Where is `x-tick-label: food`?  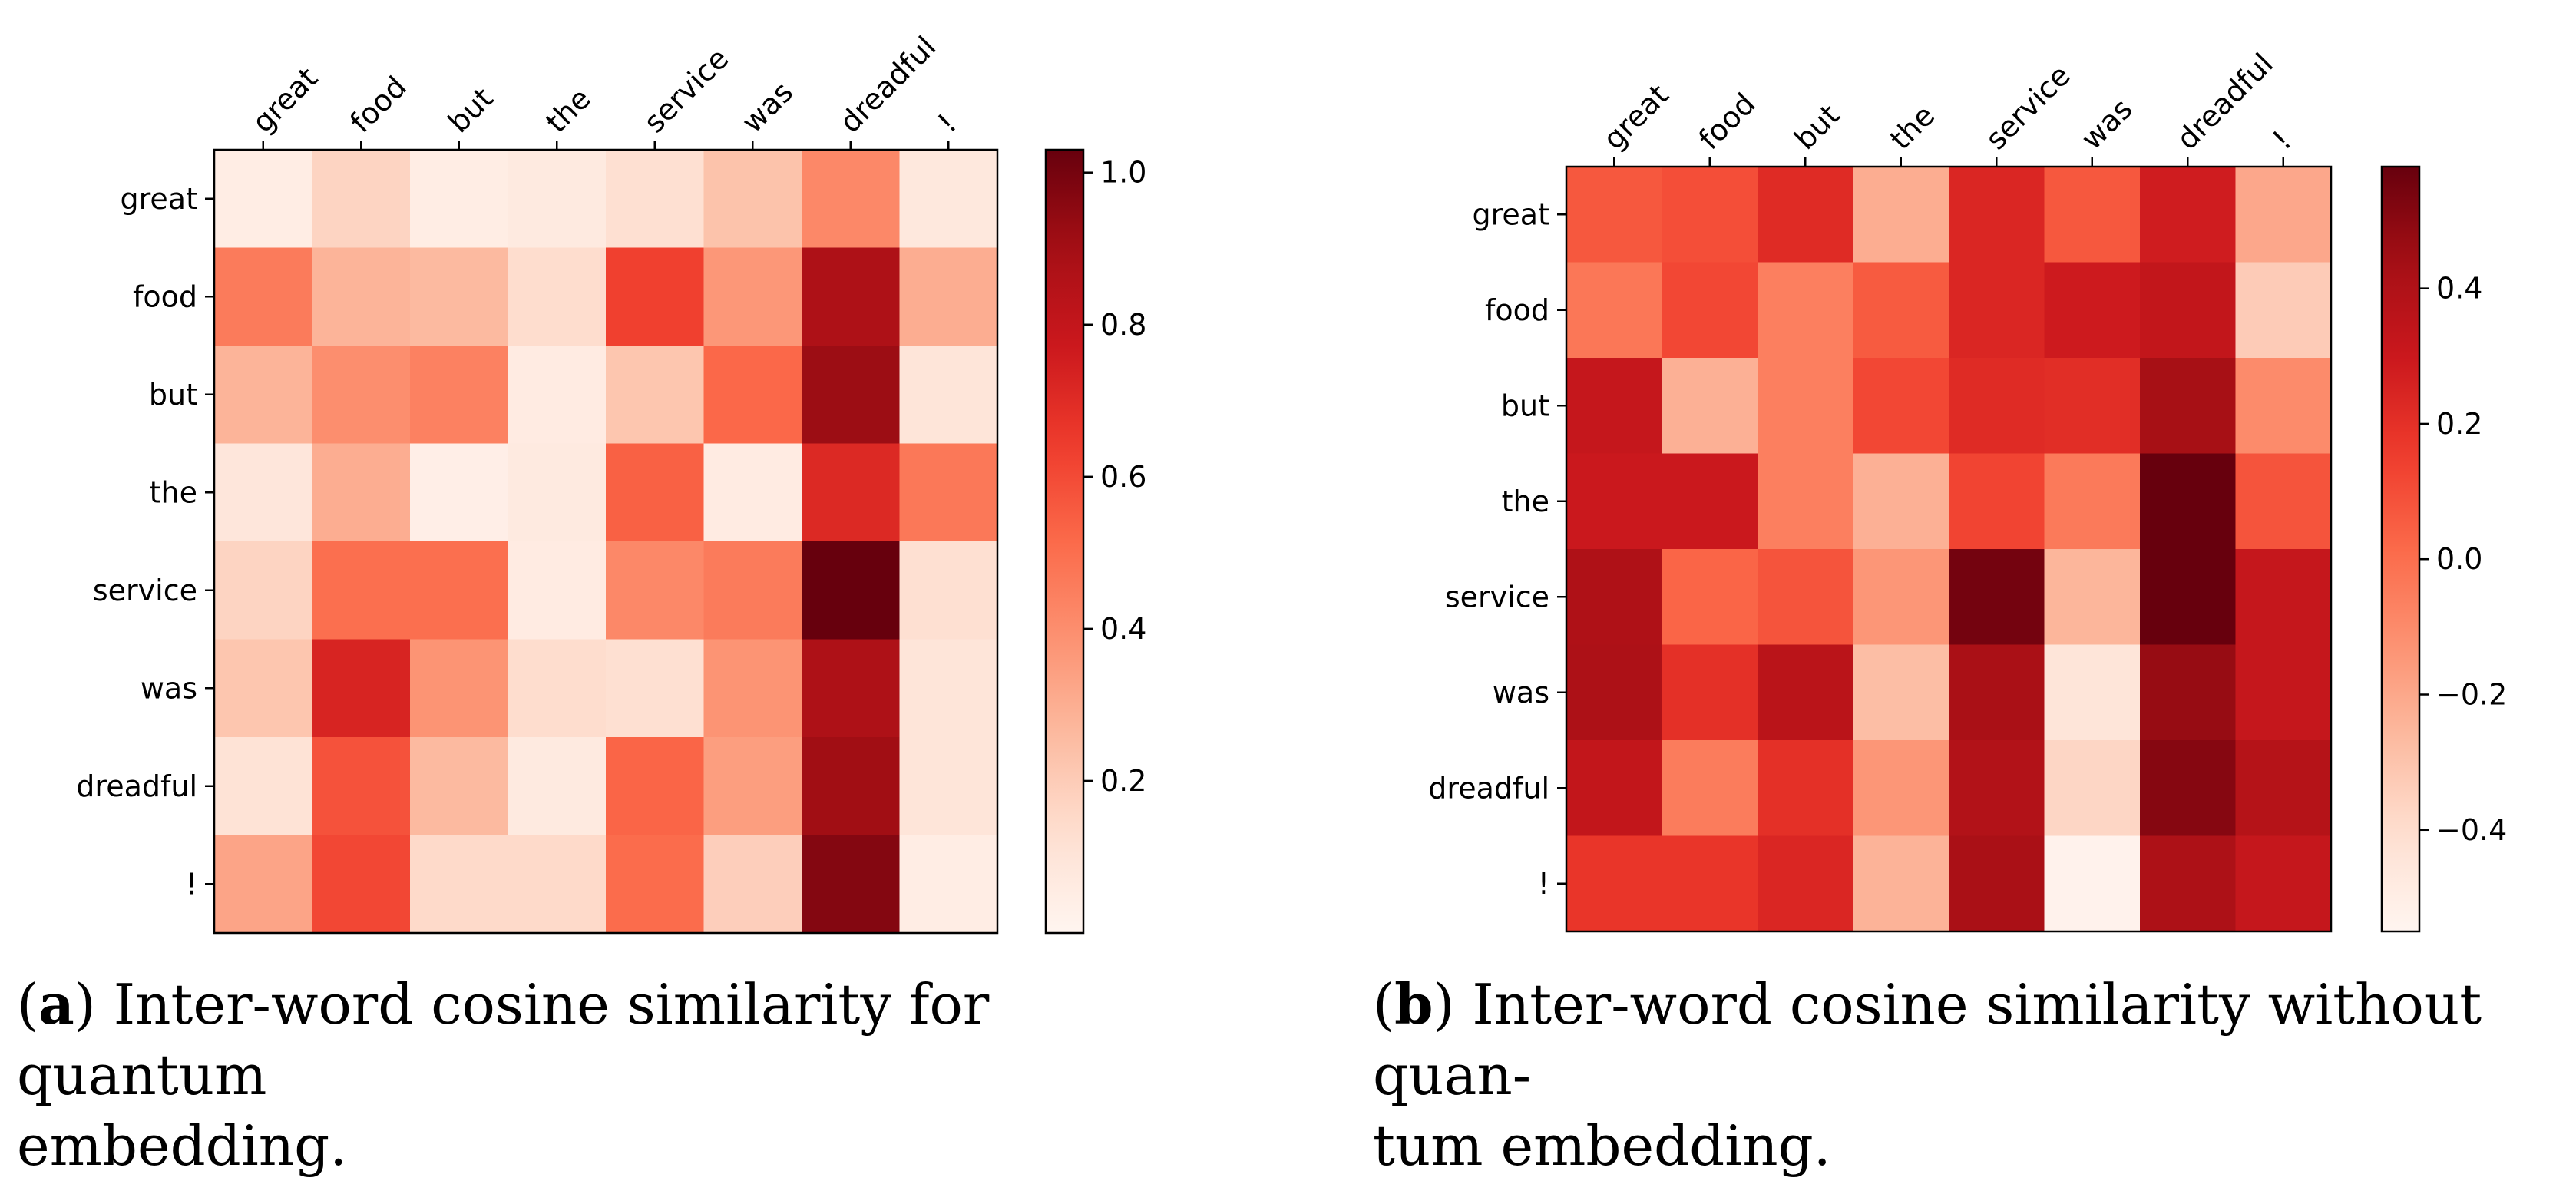
x-tick-label: food is located at coordinates (1727, 122).